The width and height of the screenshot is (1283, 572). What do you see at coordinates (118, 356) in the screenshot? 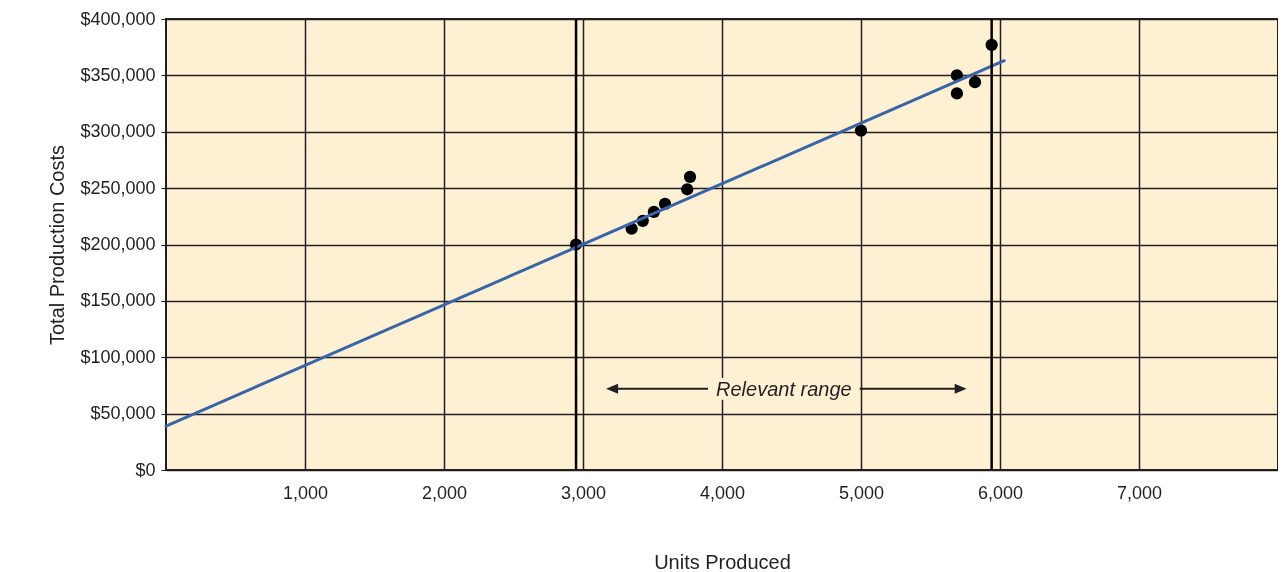
I see `y-tick-label: $100,000` at bounding box center [118, 356].